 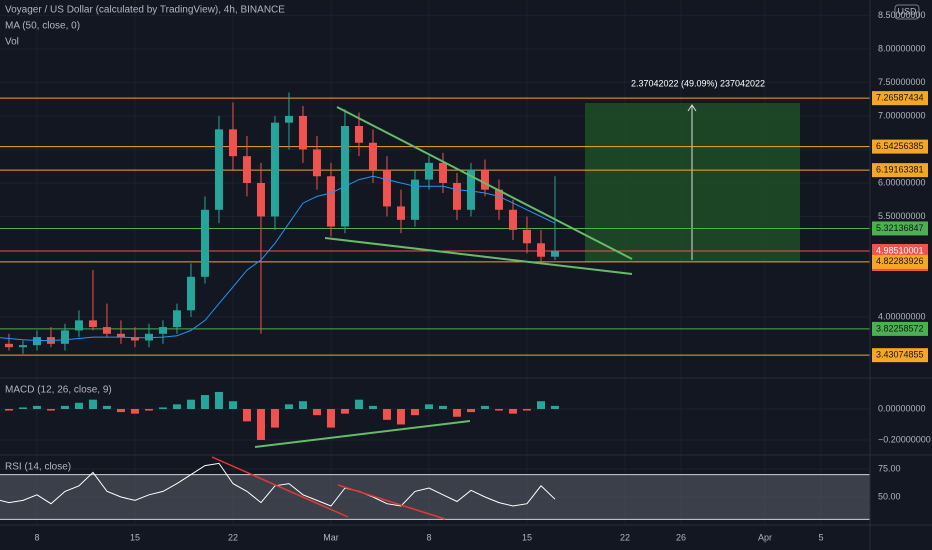 I want to click on y-tick-label: 4.00000000, so click(x=902, y=316).